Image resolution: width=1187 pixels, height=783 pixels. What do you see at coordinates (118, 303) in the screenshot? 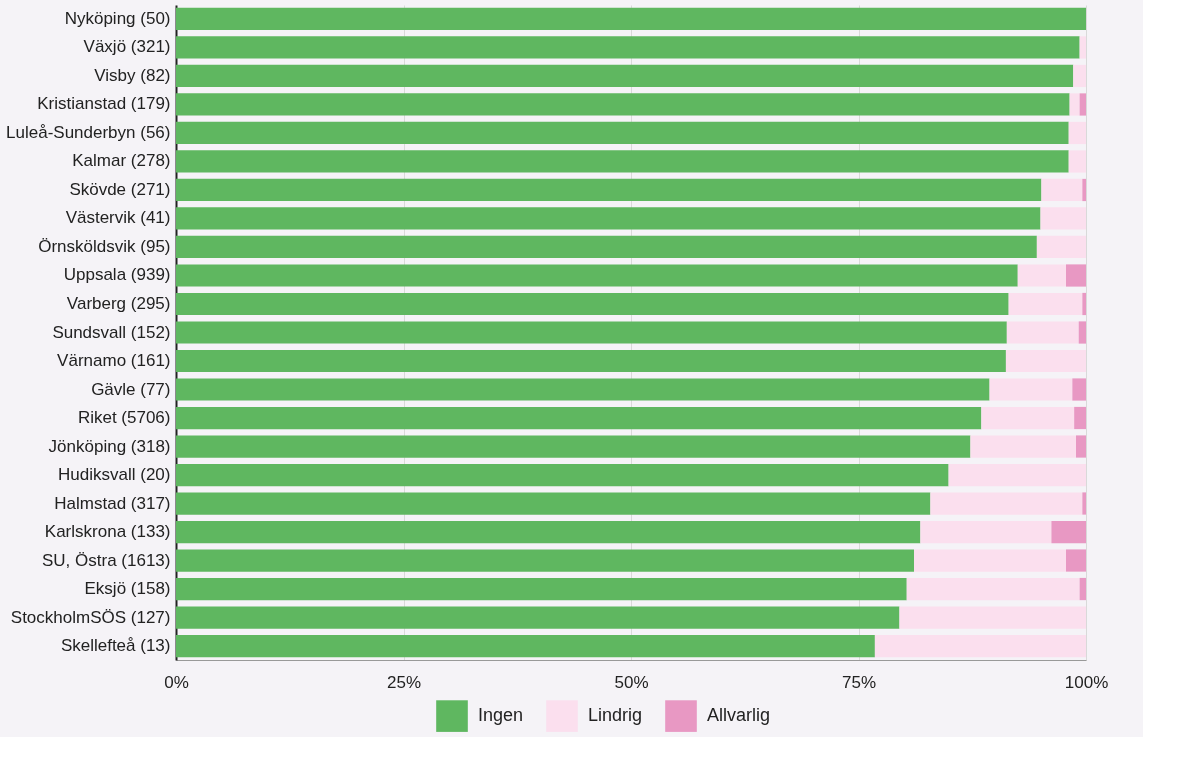
I see `y-tick-label: Varberg (295)` at bounding box center [118, 303].